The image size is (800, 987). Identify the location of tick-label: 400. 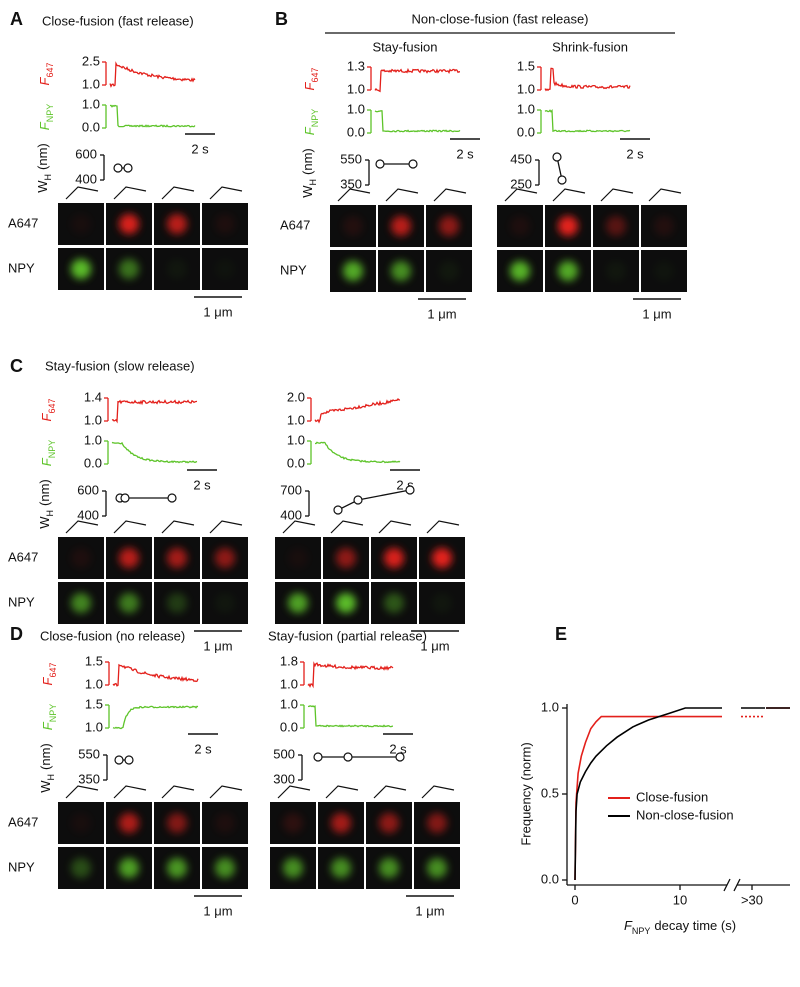
(86, 178).